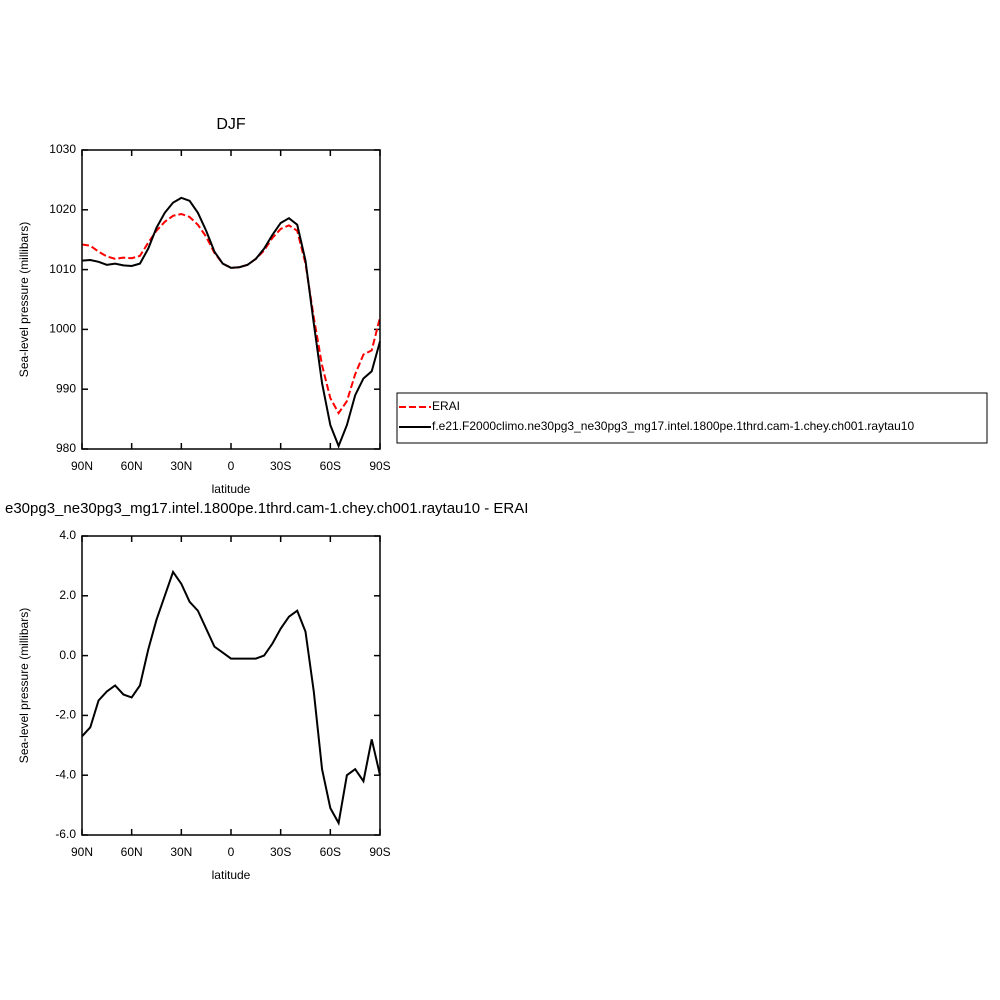  Describe the element at coordinates (66, 448) in the screenshot. I see `y-tick-label: 980` at that location.